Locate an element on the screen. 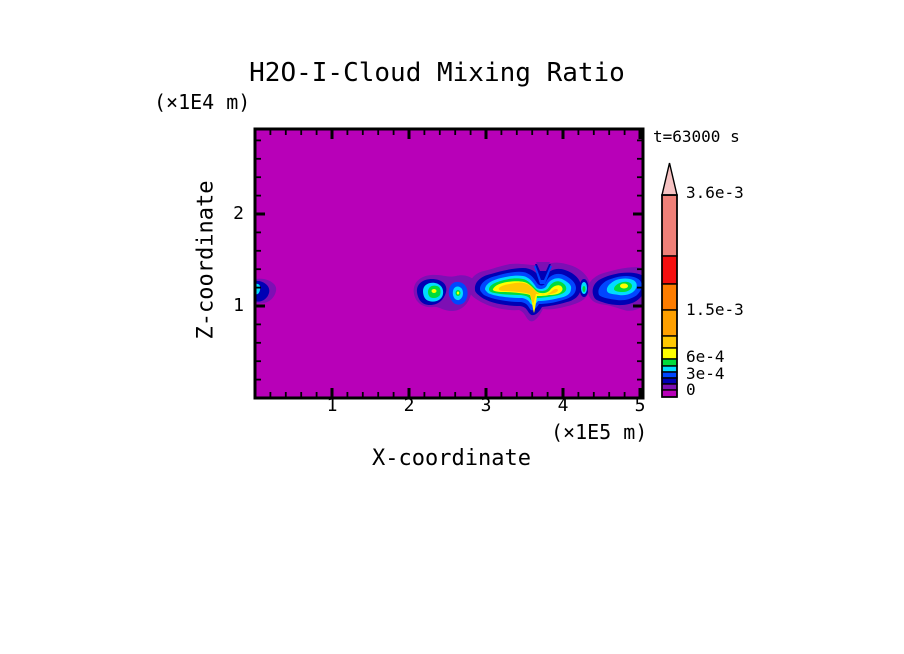  cloud-layer is located at coordinates (449, 292).